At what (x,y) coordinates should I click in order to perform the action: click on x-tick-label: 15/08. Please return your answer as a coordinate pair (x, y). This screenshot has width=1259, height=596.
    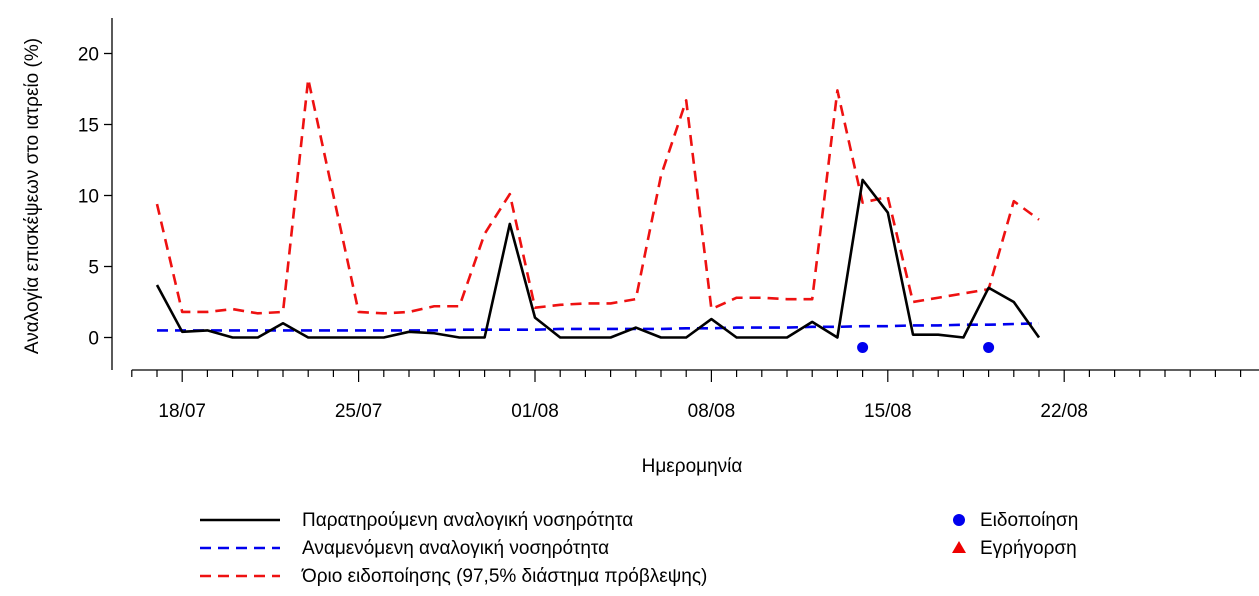
    Looking at the image, I should click on (888, 411).